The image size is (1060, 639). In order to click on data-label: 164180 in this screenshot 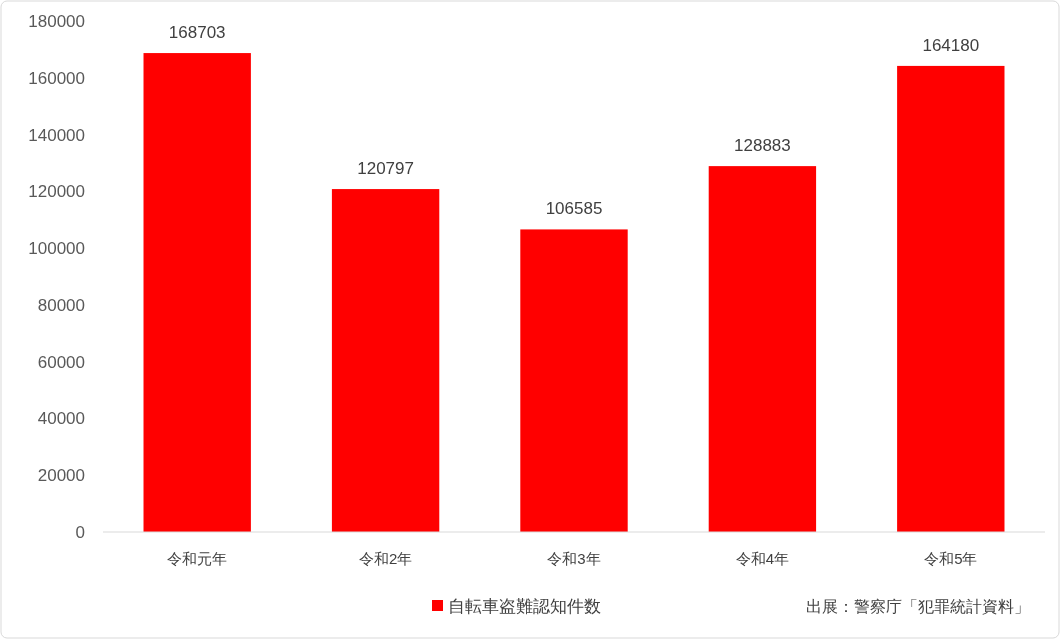, I will do `click(951, 45)`.